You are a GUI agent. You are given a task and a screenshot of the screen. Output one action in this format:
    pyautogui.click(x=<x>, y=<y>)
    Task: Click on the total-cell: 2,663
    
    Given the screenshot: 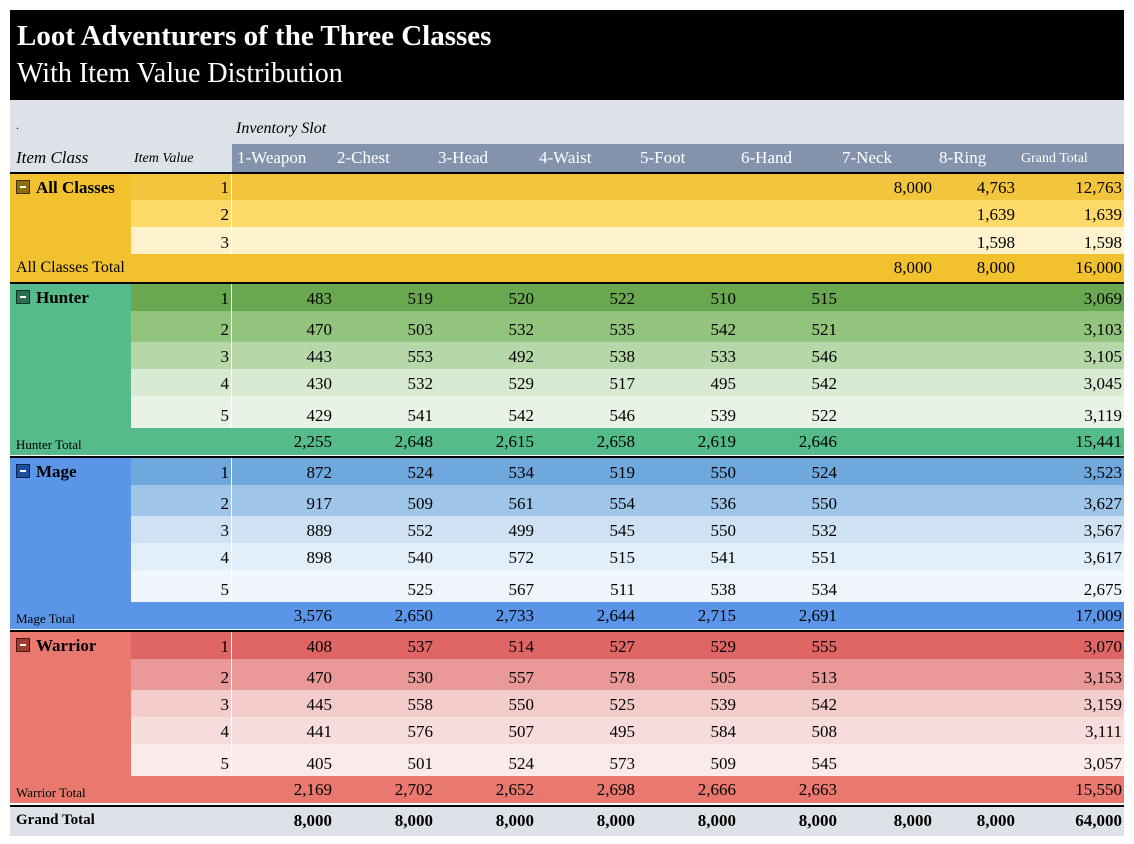 What is the action you would take?
    pyautogui.click(x=817, y=789)
    